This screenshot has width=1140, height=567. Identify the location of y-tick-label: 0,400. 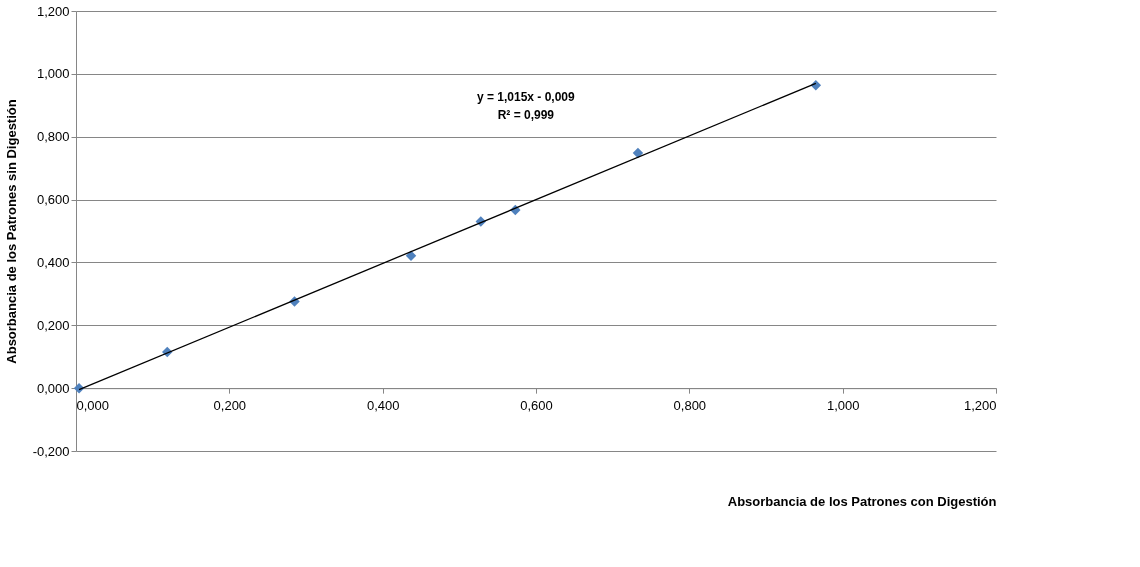
(53, 262).